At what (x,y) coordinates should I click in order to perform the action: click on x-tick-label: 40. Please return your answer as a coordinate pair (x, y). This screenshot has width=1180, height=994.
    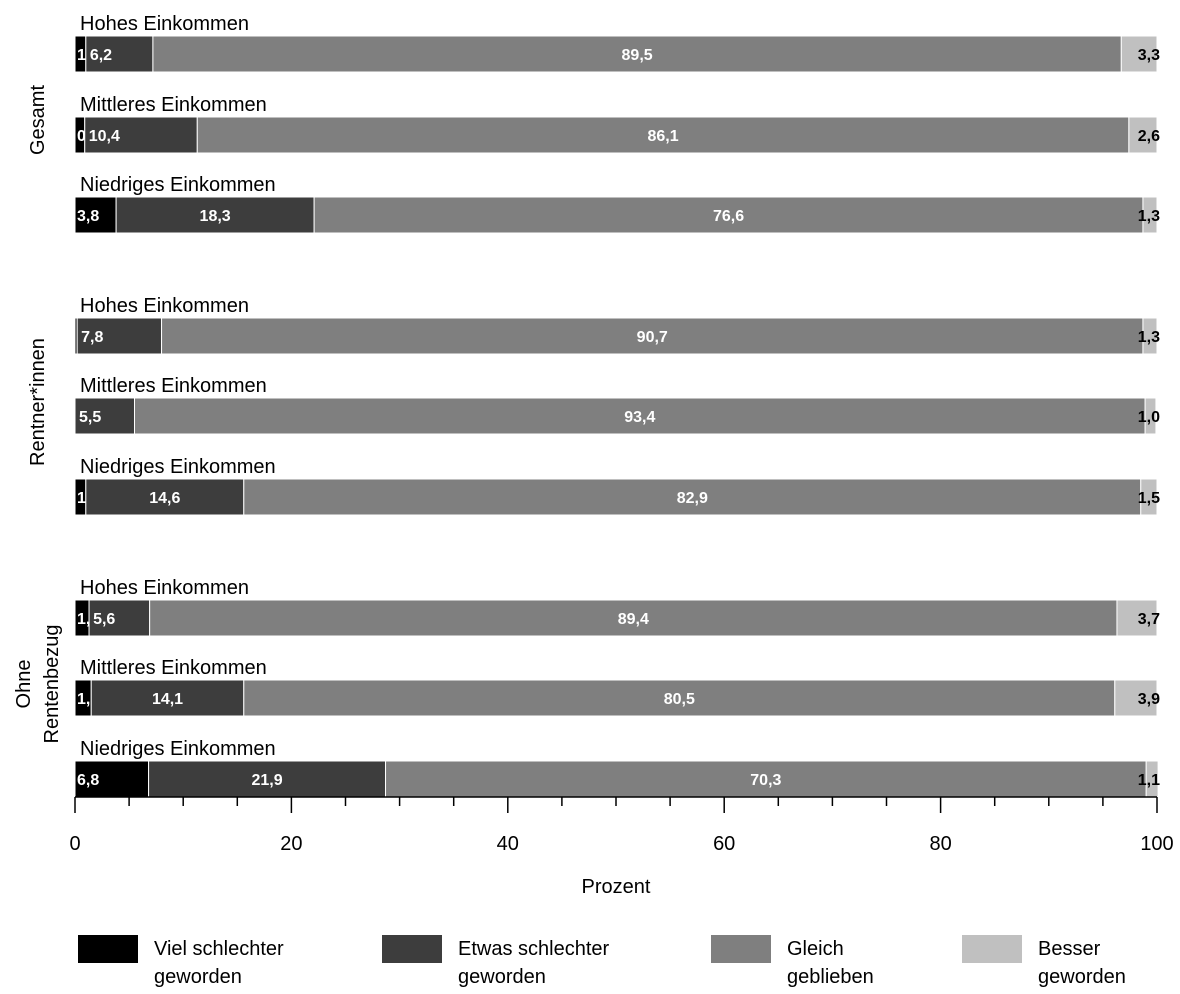
    Looking at the image, I should click on (508, 844).